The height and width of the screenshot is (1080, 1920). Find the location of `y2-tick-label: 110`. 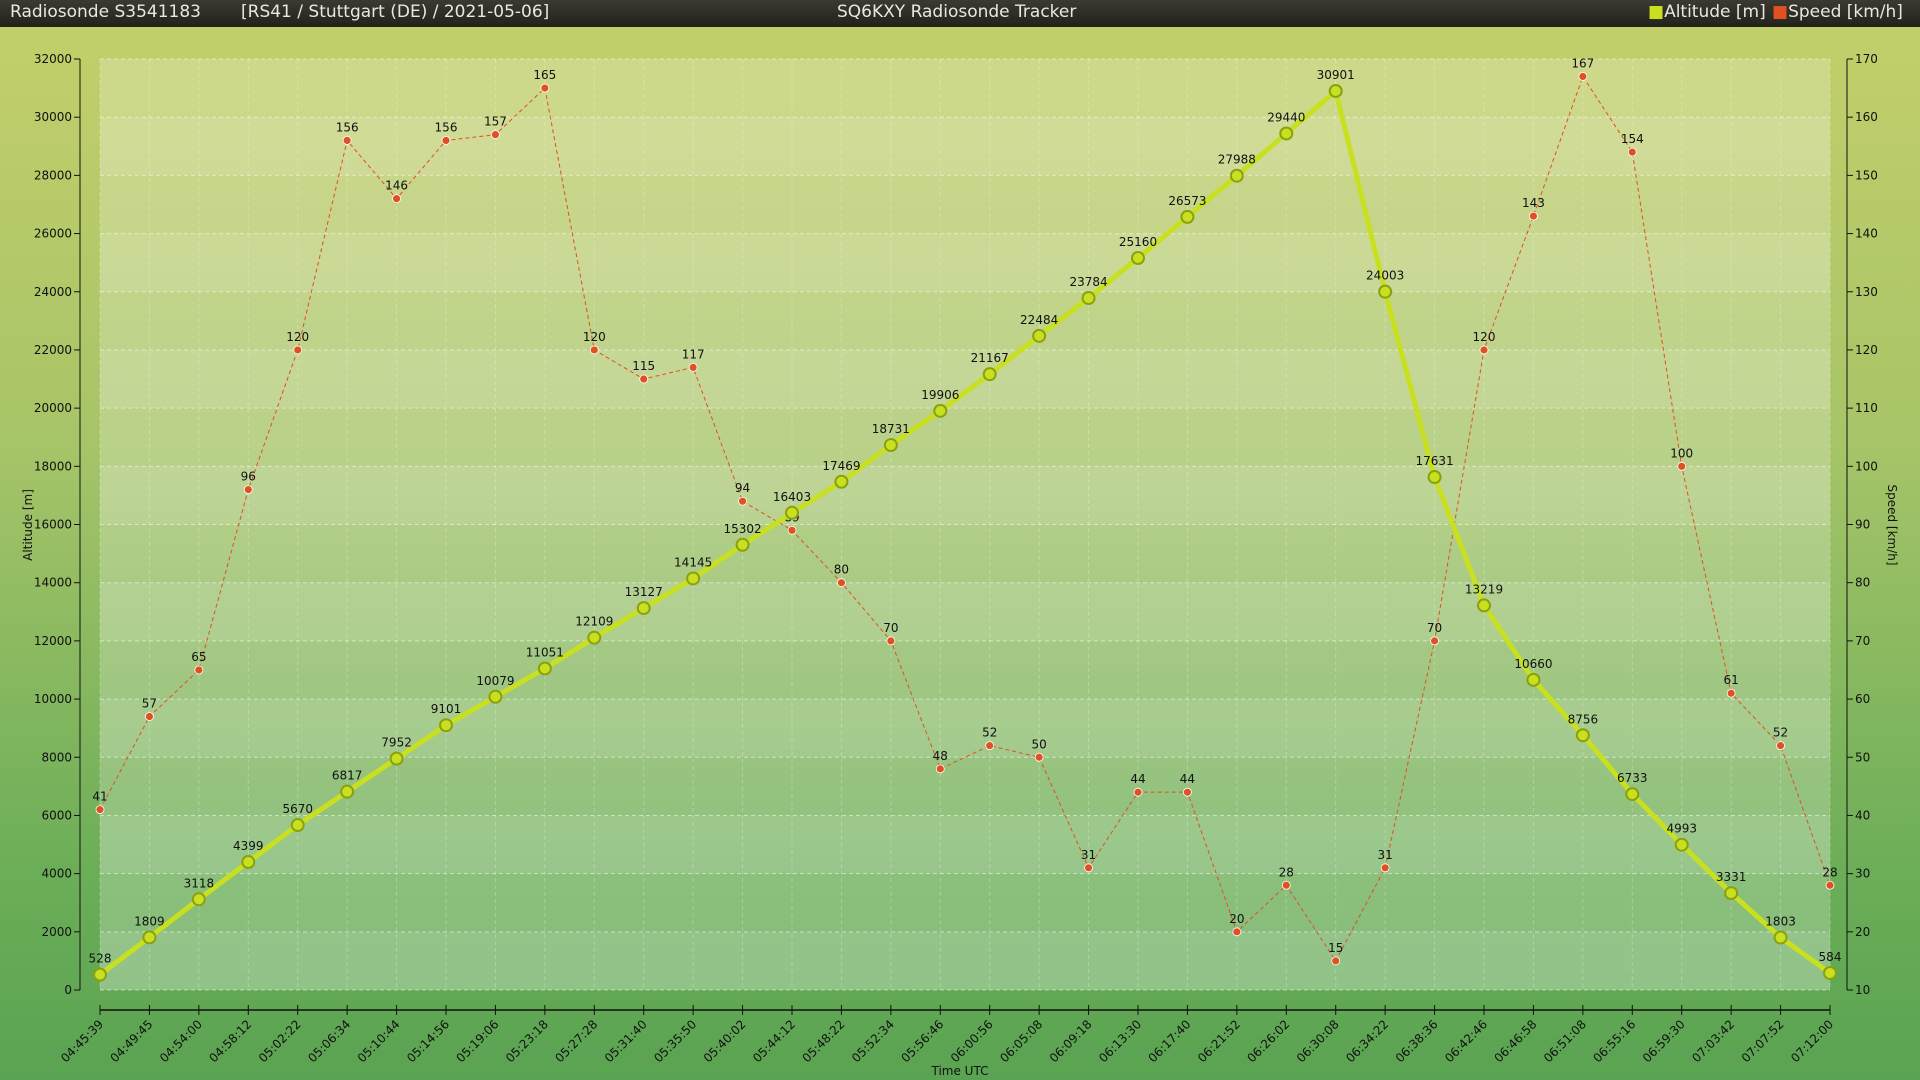

y2-tick-label: 110 is located at coordinates (1866, 408).